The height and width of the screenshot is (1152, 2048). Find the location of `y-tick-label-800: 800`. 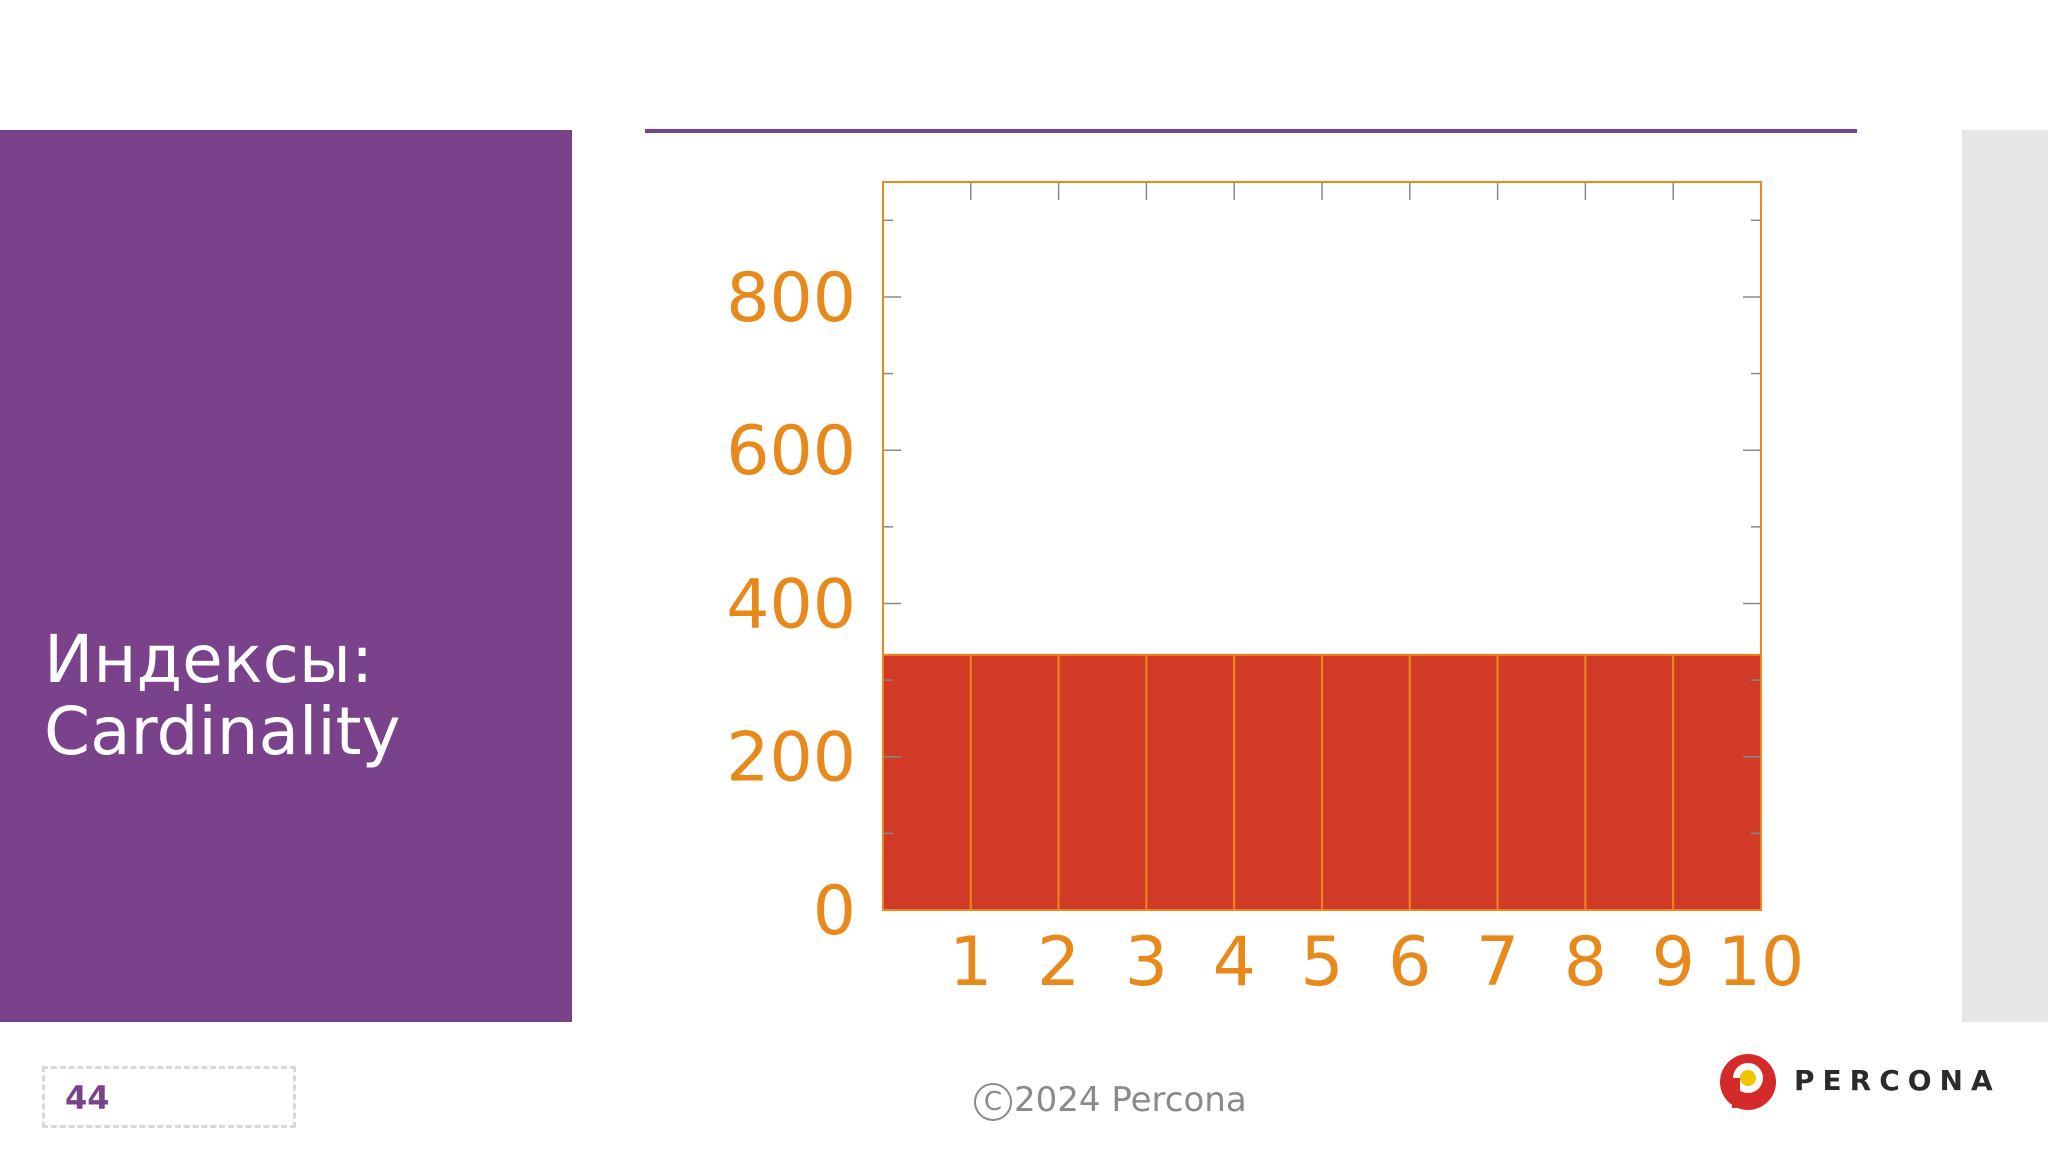

y-tick-label-800: 800 is located at coordinates (791, 298).